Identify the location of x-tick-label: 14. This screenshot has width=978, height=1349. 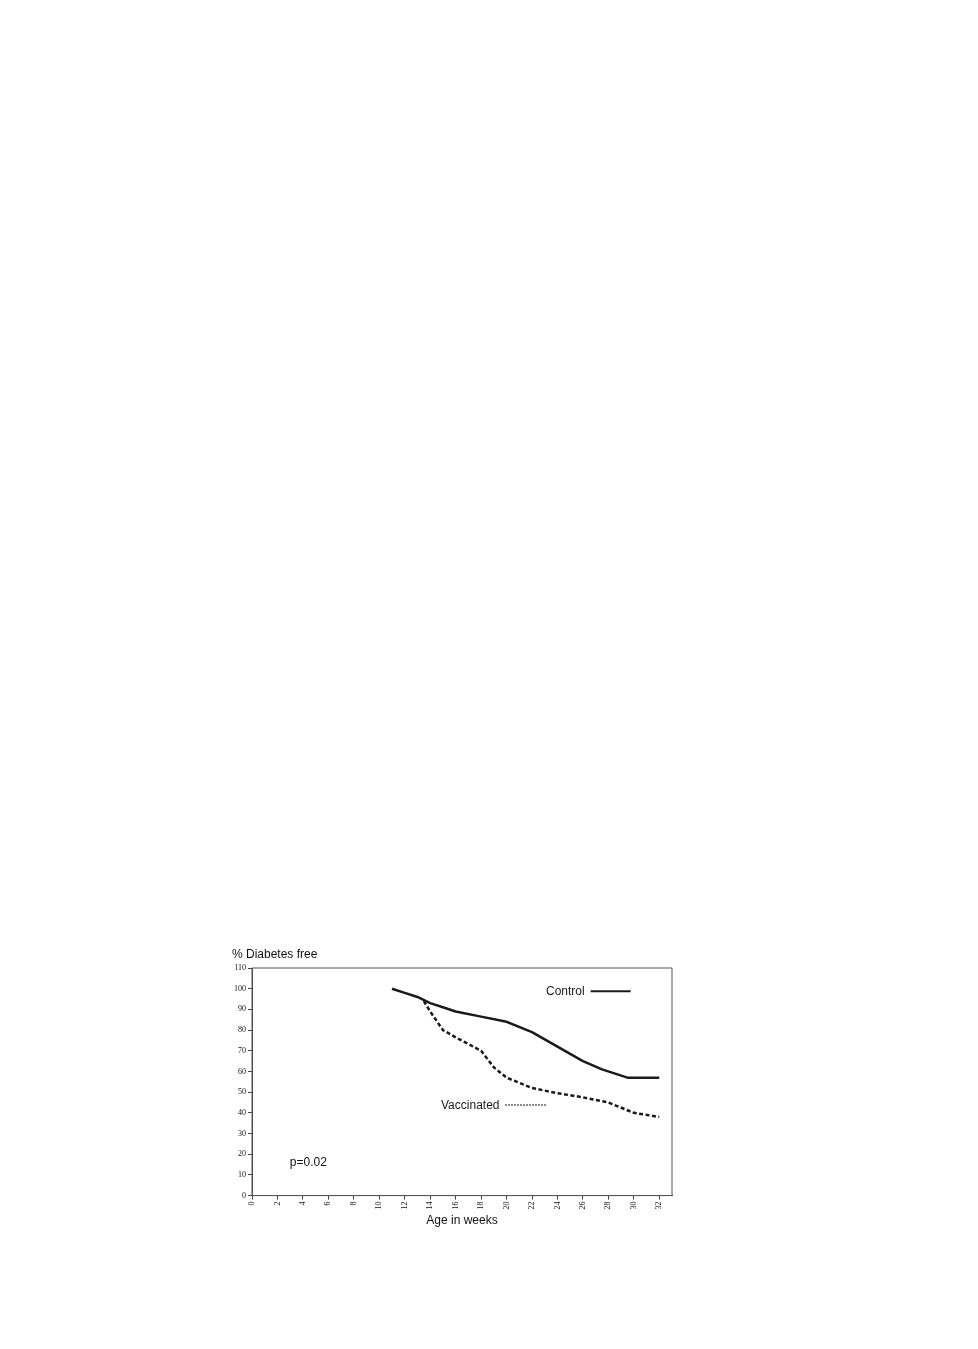
(430, 1205).